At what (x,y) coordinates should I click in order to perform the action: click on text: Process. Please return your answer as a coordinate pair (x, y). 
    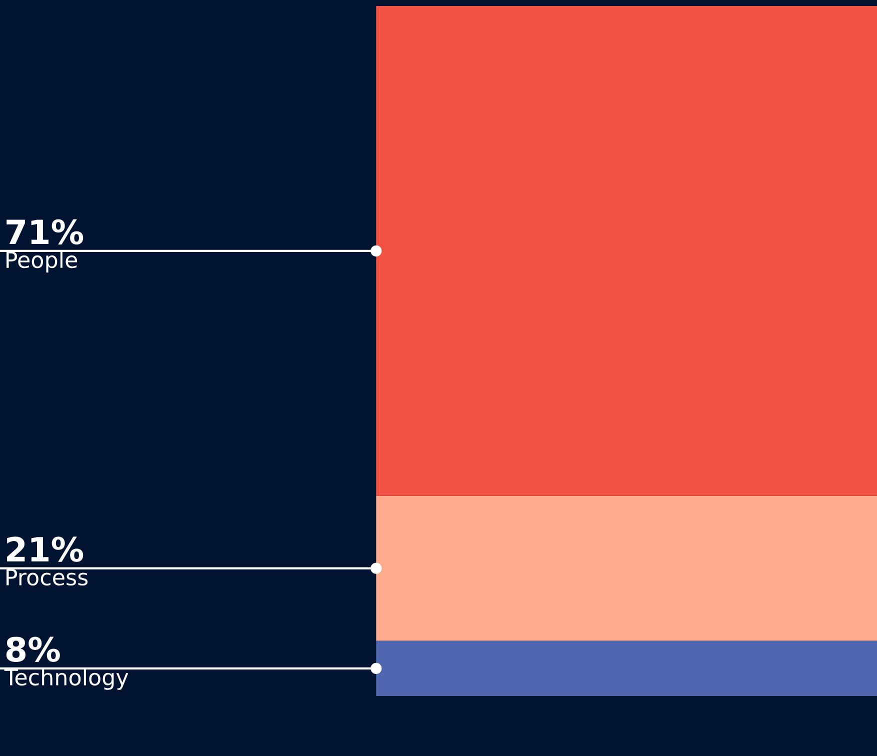
    Looking at the image, I should click on (47, 577).